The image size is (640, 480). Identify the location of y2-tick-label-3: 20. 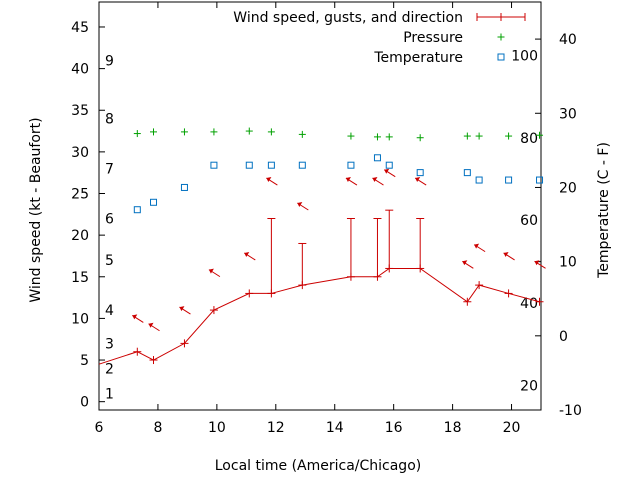
(568, 188).